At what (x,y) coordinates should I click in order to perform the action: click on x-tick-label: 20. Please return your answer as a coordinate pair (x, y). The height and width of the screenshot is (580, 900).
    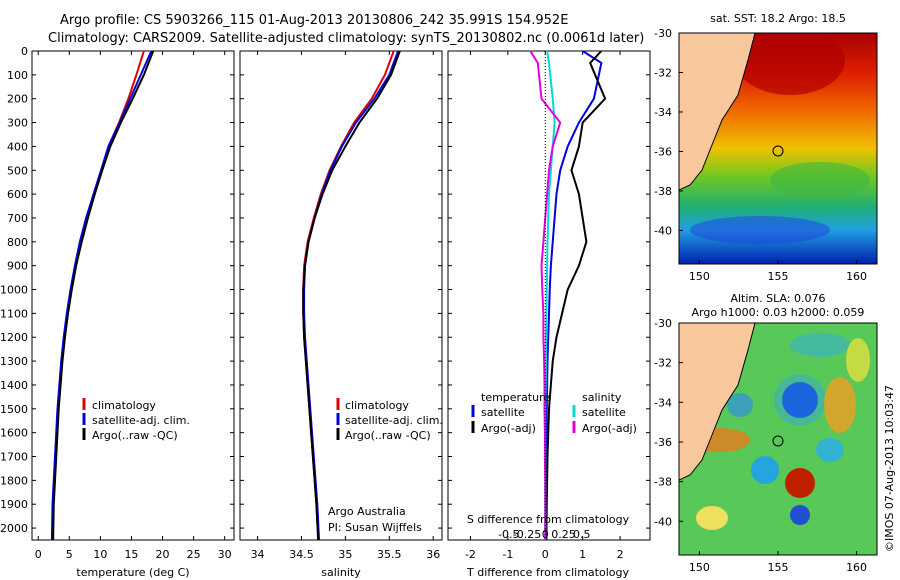
    Looking at the image, I should click on (163, 554).